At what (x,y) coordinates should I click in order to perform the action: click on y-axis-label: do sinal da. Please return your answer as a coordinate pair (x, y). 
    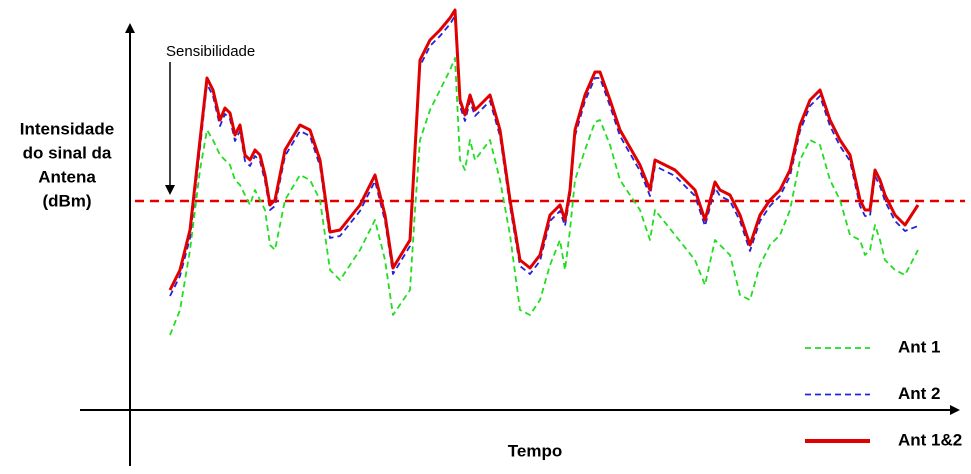
    Looking at the image, I should click on (67, 152).